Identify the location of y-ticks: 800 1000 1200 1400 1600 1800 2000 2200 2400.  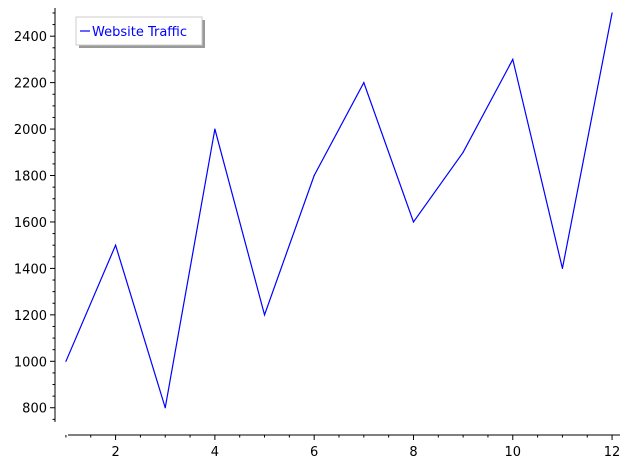
(34, 216).